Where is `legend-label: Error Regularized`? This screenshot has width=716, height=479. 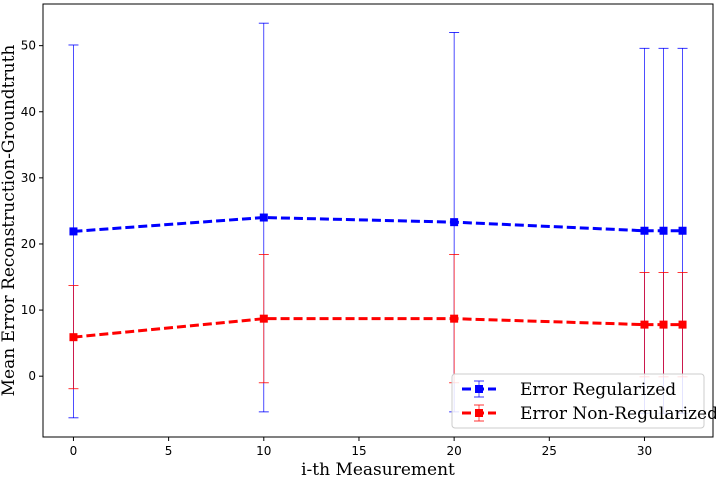 legend-label: Error Regularized is located at coordinates (598, 390).